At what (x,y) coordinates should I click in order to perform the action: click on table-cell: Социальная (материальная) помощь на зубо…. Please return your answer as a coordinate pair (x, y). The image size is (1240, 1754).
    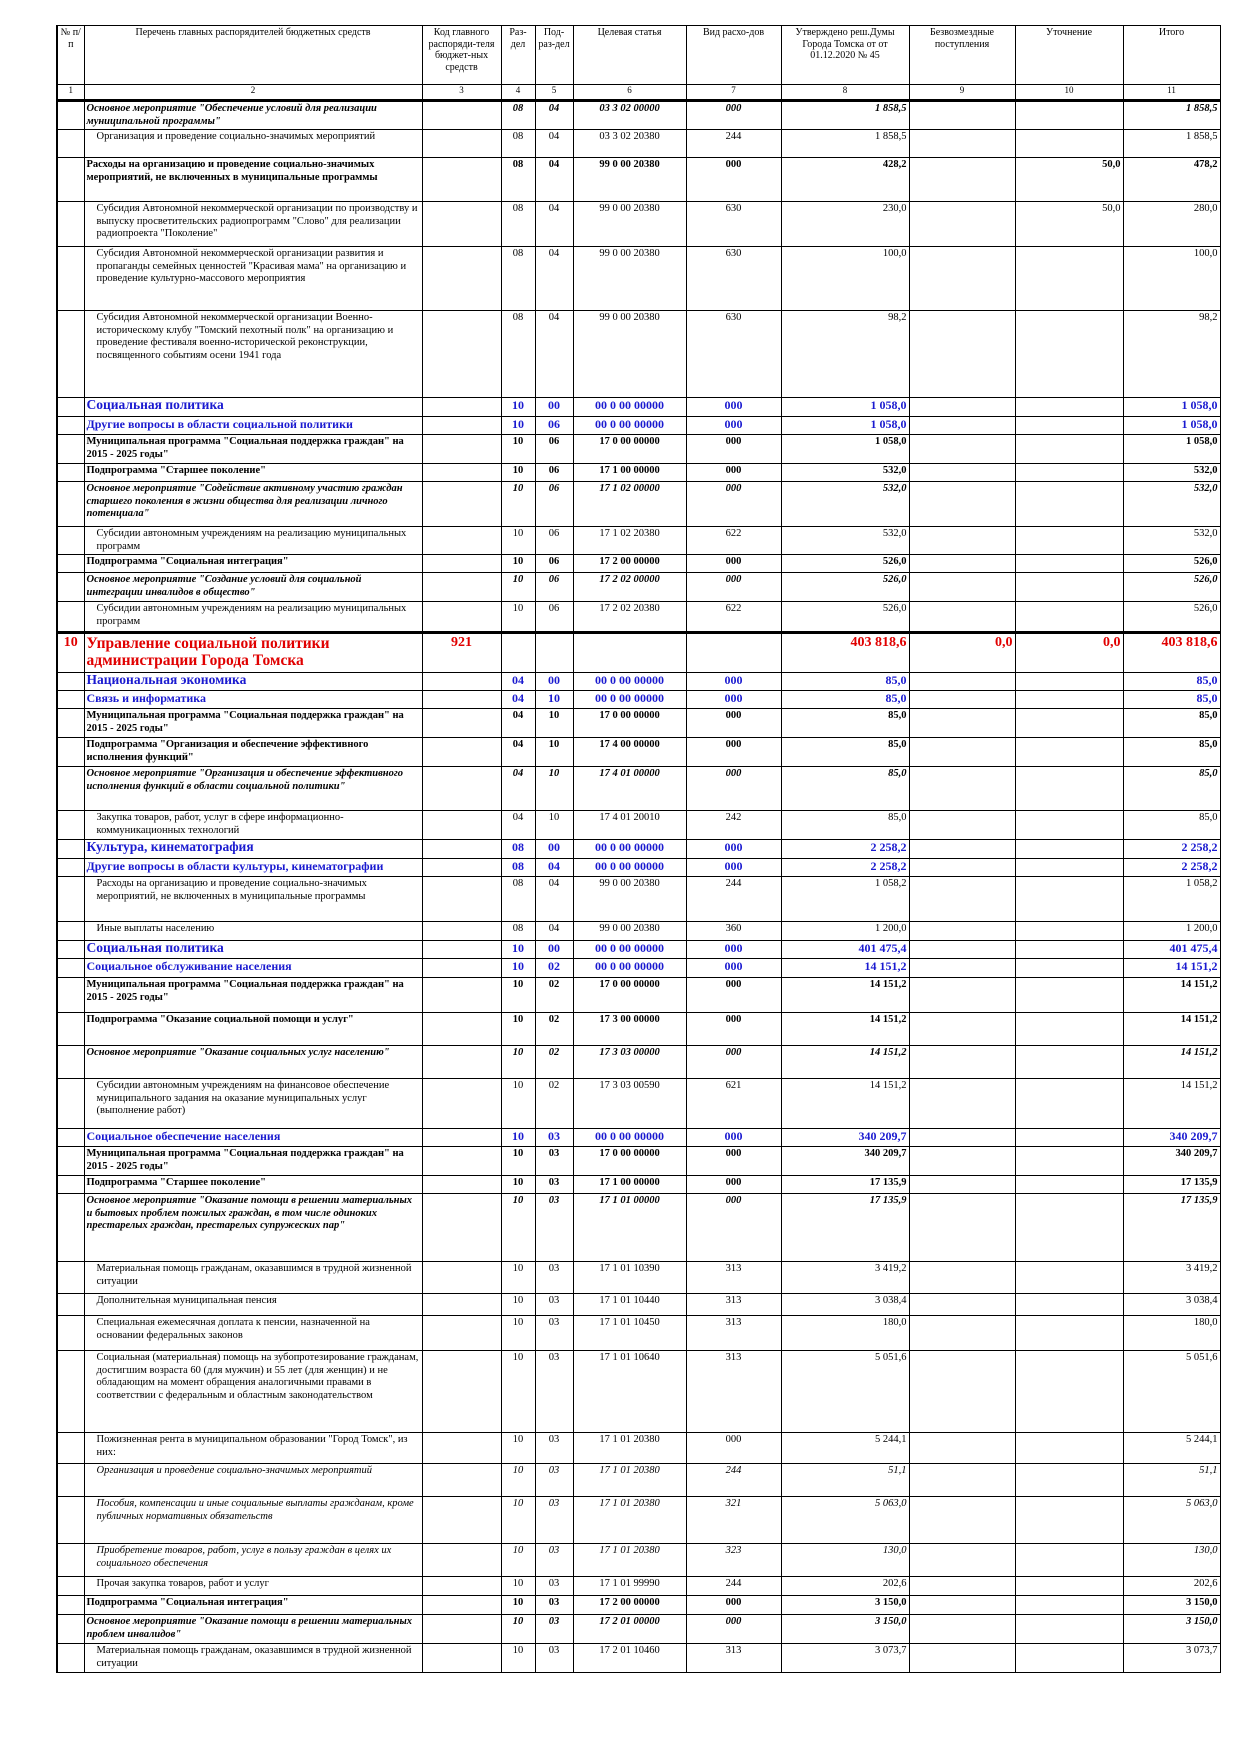
    Looking at the image, I should click on (253, 1391).